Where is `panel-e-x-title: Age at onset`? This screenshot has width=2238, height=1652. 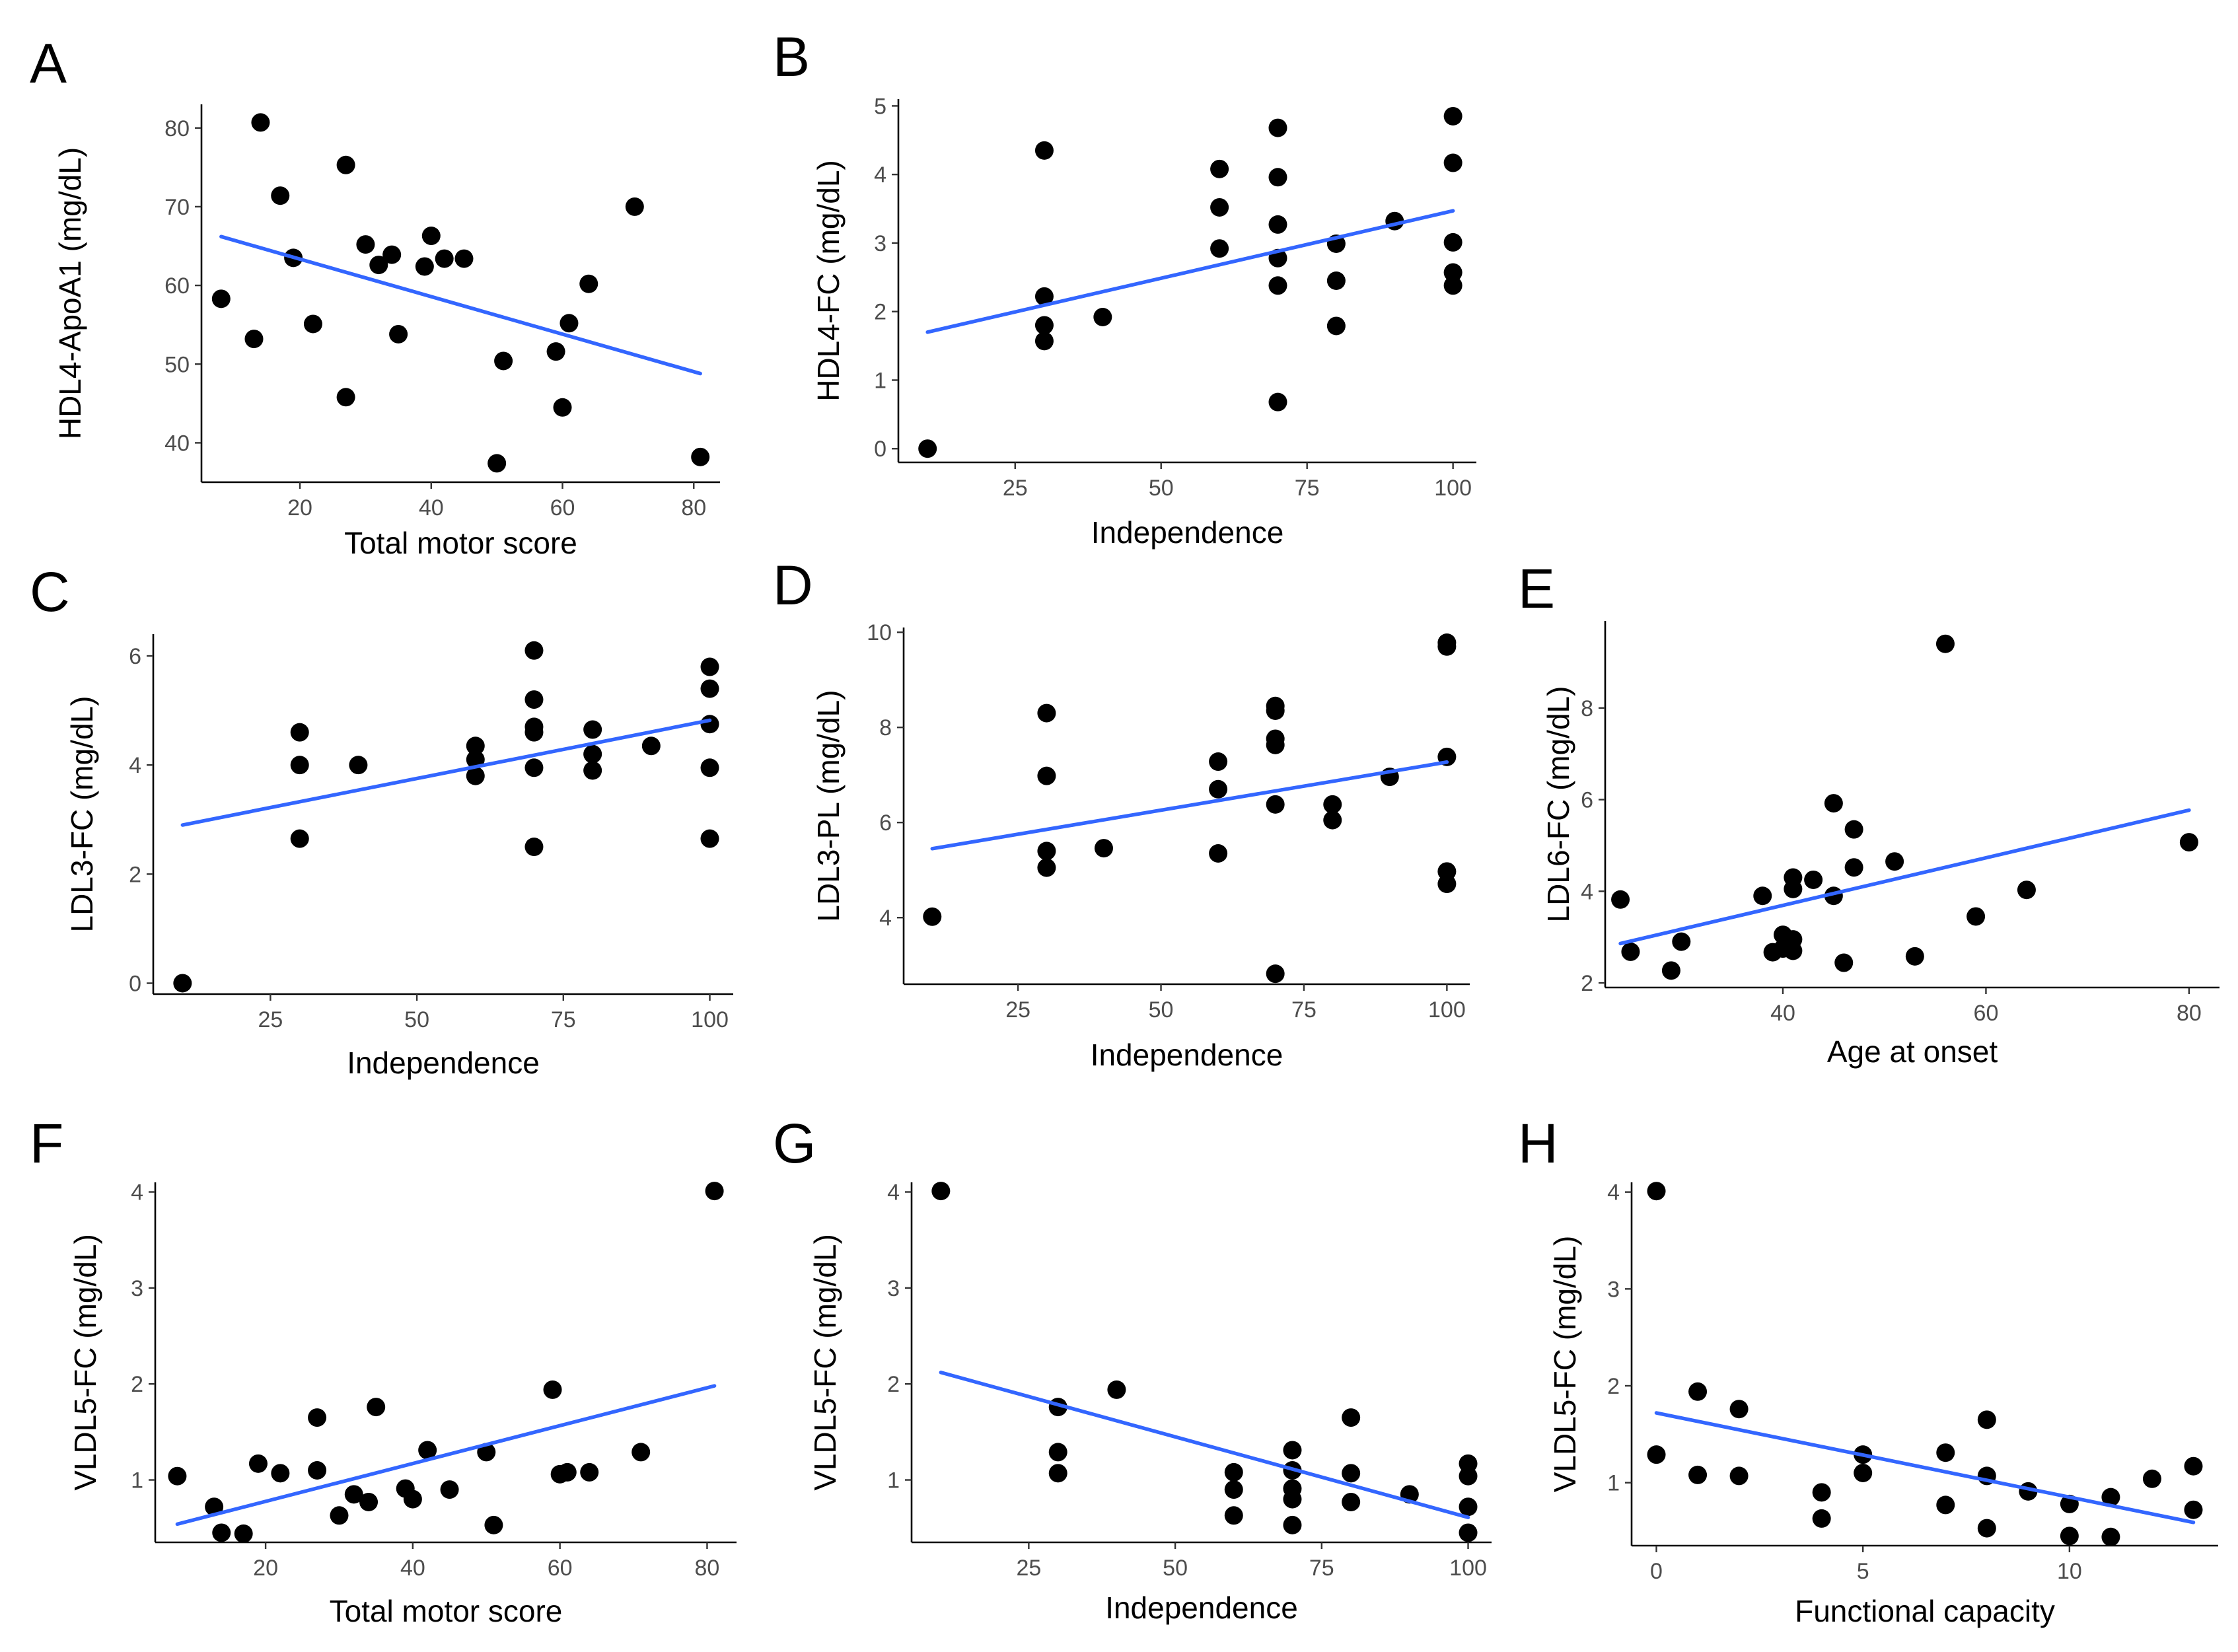
panel-e-x-title: Age at onset is located at coordinates (1912, 1051).